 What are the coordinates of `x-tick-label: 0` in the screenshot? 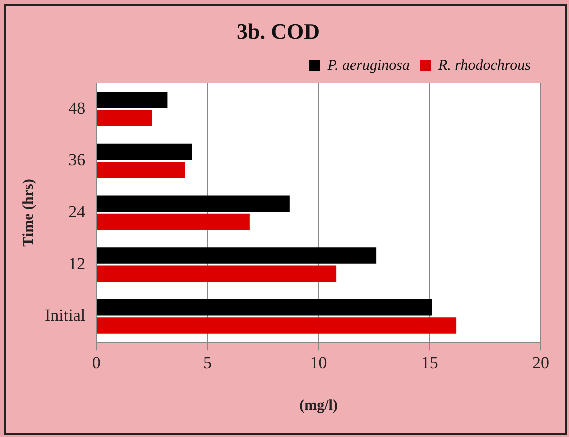 It's located at (96, 362).